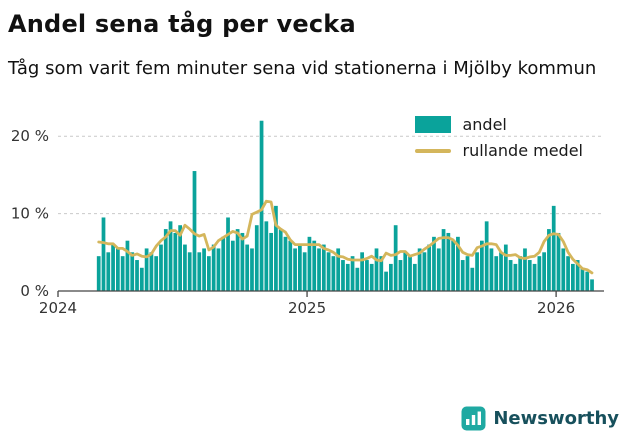 This screenshot has width=631, height=439. I want to click on chart-legend: andel rullande medel, so click(499, 137).